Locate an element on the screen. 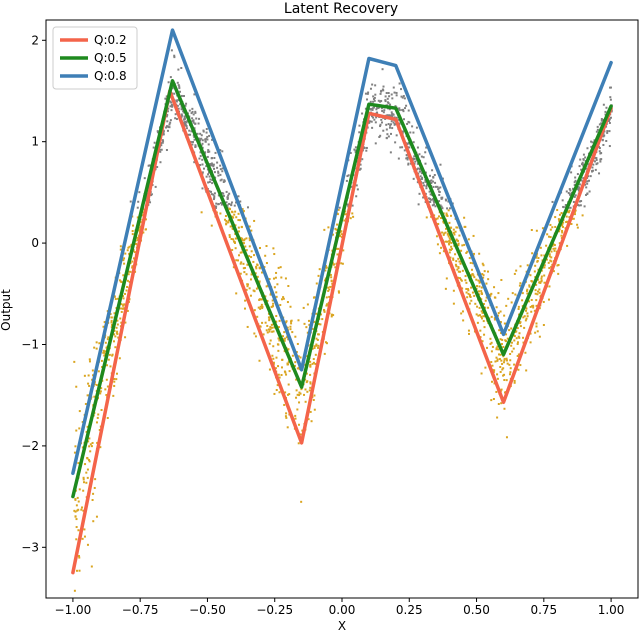 This screenshot has height=633, width=640. y-tick-label: 0 is located at coordinates (35, 243).